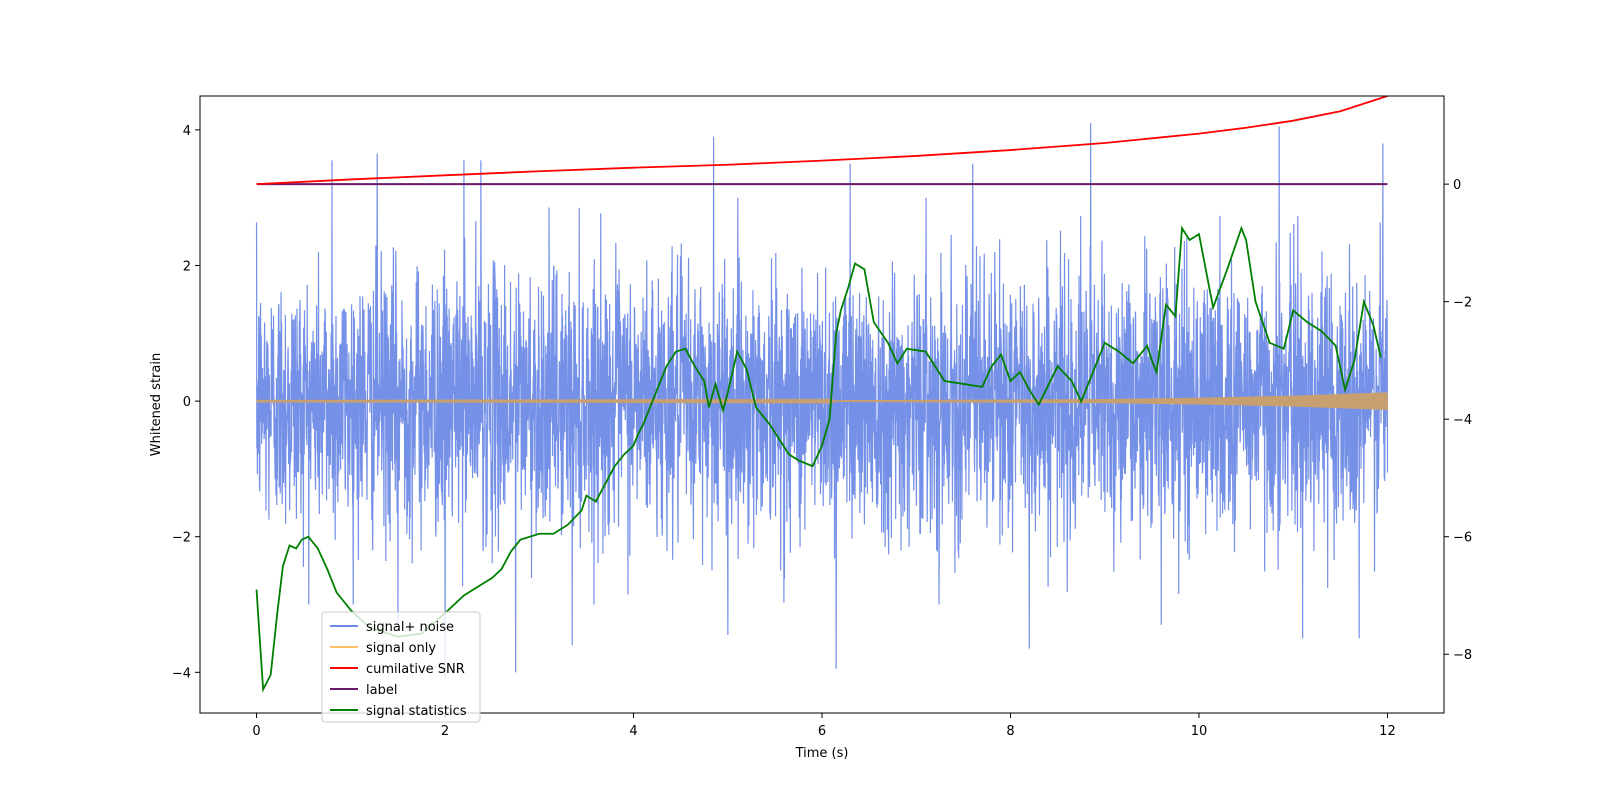 The height and width of the screenshot is (800, 1600). I want to click on legend-label: cumilative SNR, so click(415, 669).